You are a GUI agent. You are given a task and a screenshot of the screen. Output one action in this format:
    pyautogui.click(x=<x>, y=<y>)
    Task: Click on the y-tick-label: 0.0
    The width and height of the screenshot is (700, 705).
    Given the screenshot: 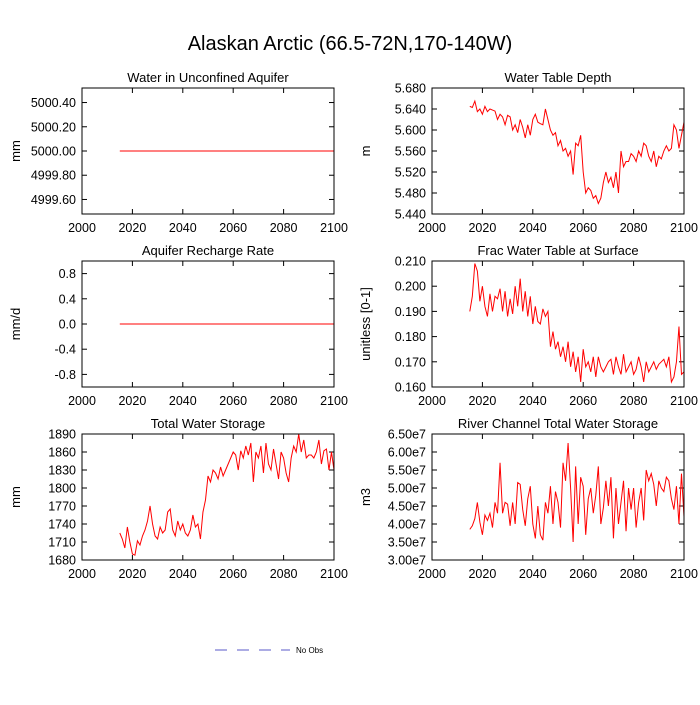 What is the action you would take?
    pyautogui.click(x=67, y=325)
    